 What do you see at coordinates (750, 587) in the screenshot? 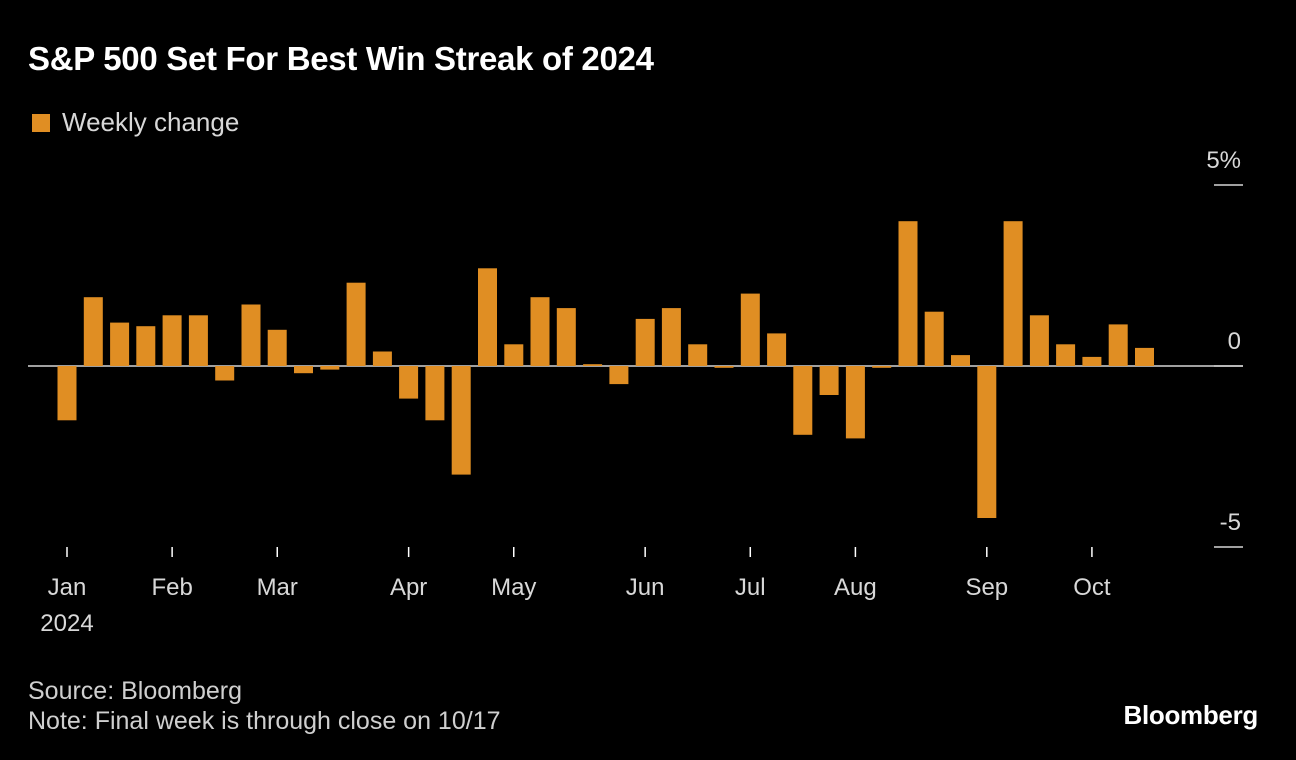
I see `x-tick-label: Jul` at bounding box center [750, 587].